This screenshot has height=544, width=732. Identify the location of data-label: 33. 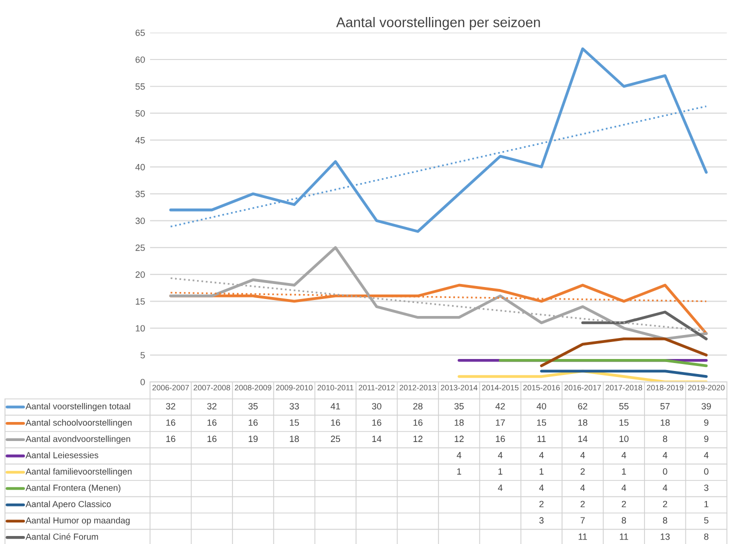
(294, 406).